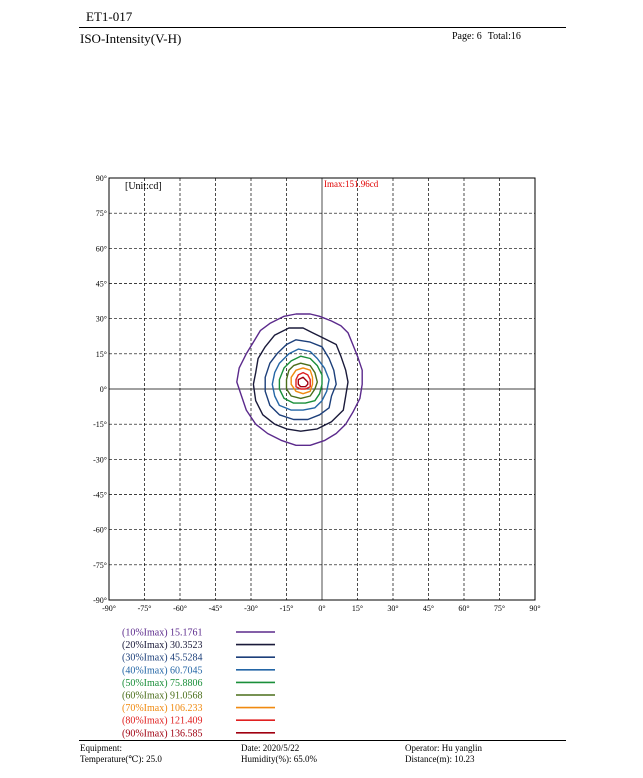 The height and width of the screenshot is (778, 643). I want to click on x-tick-label: 75°, so click(499, 608).